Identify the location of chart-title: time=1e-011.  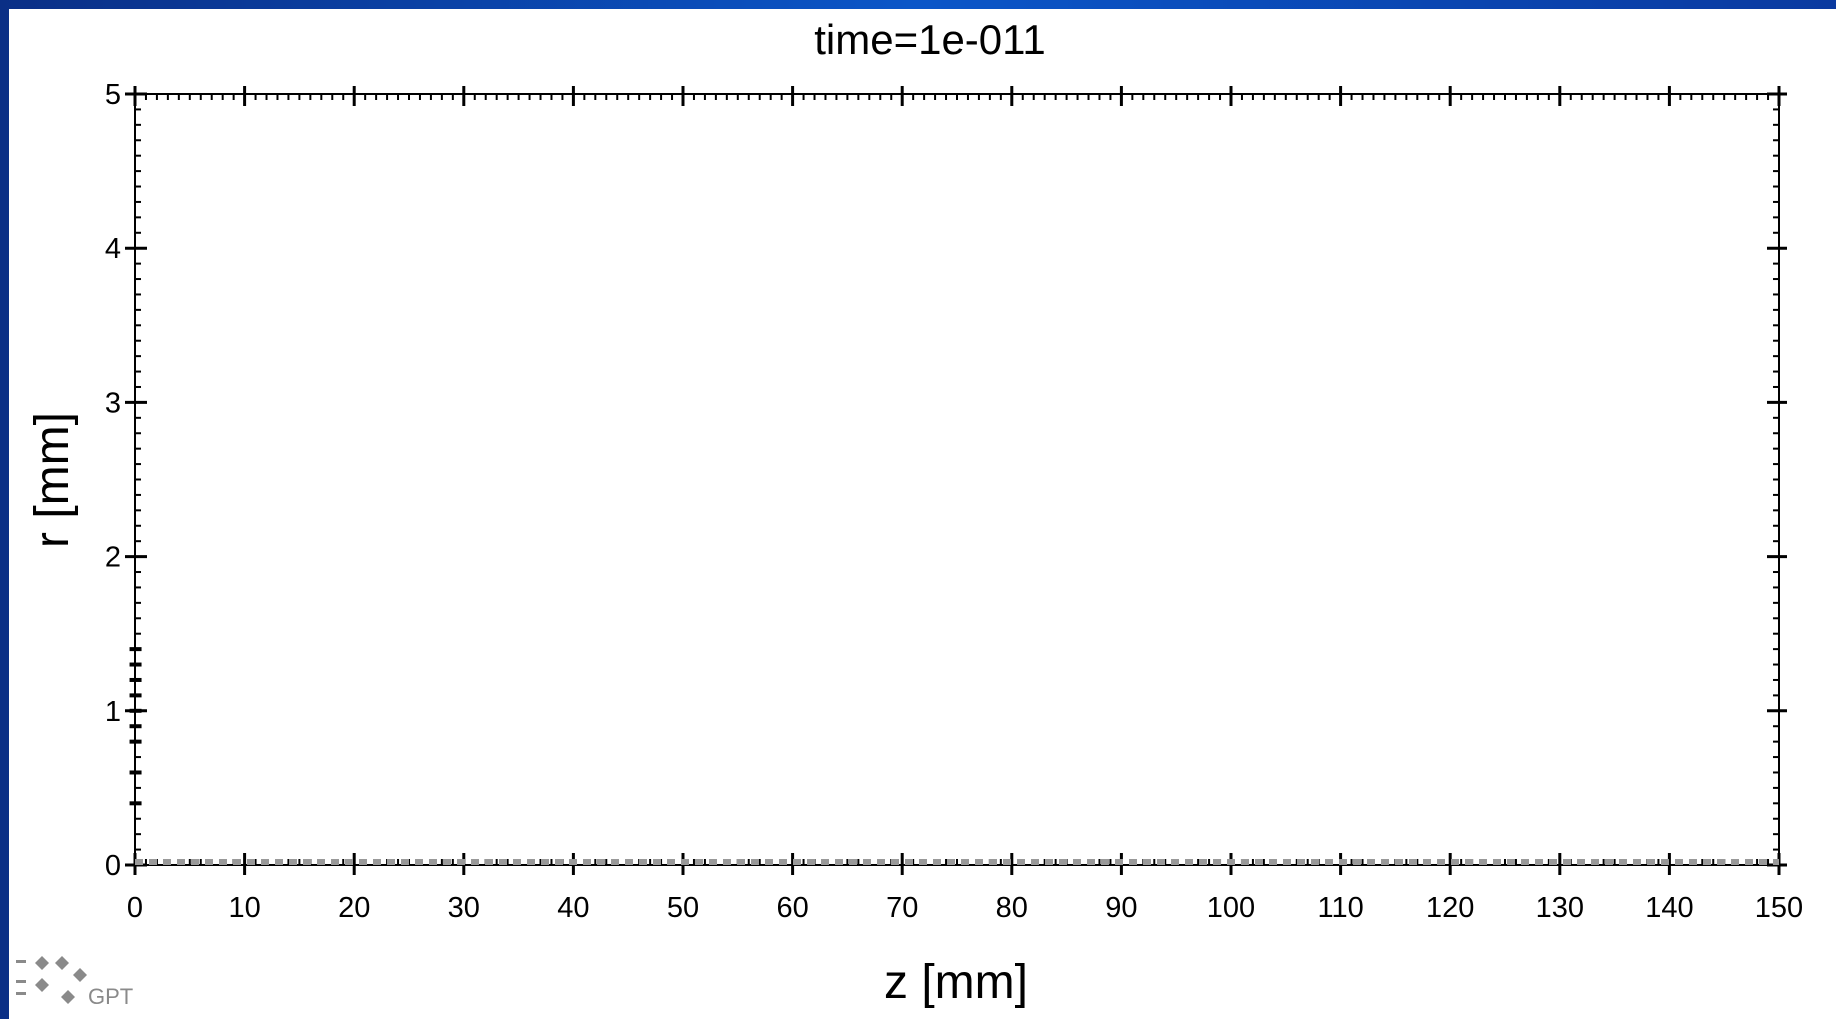
(930, 39).